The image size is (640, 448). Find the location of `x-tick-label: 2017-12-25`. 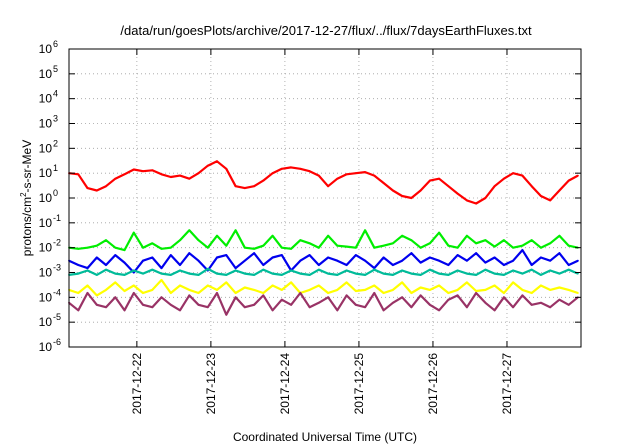

x-tick-label: 2017-12-25 is located at coordinates (359, 384).